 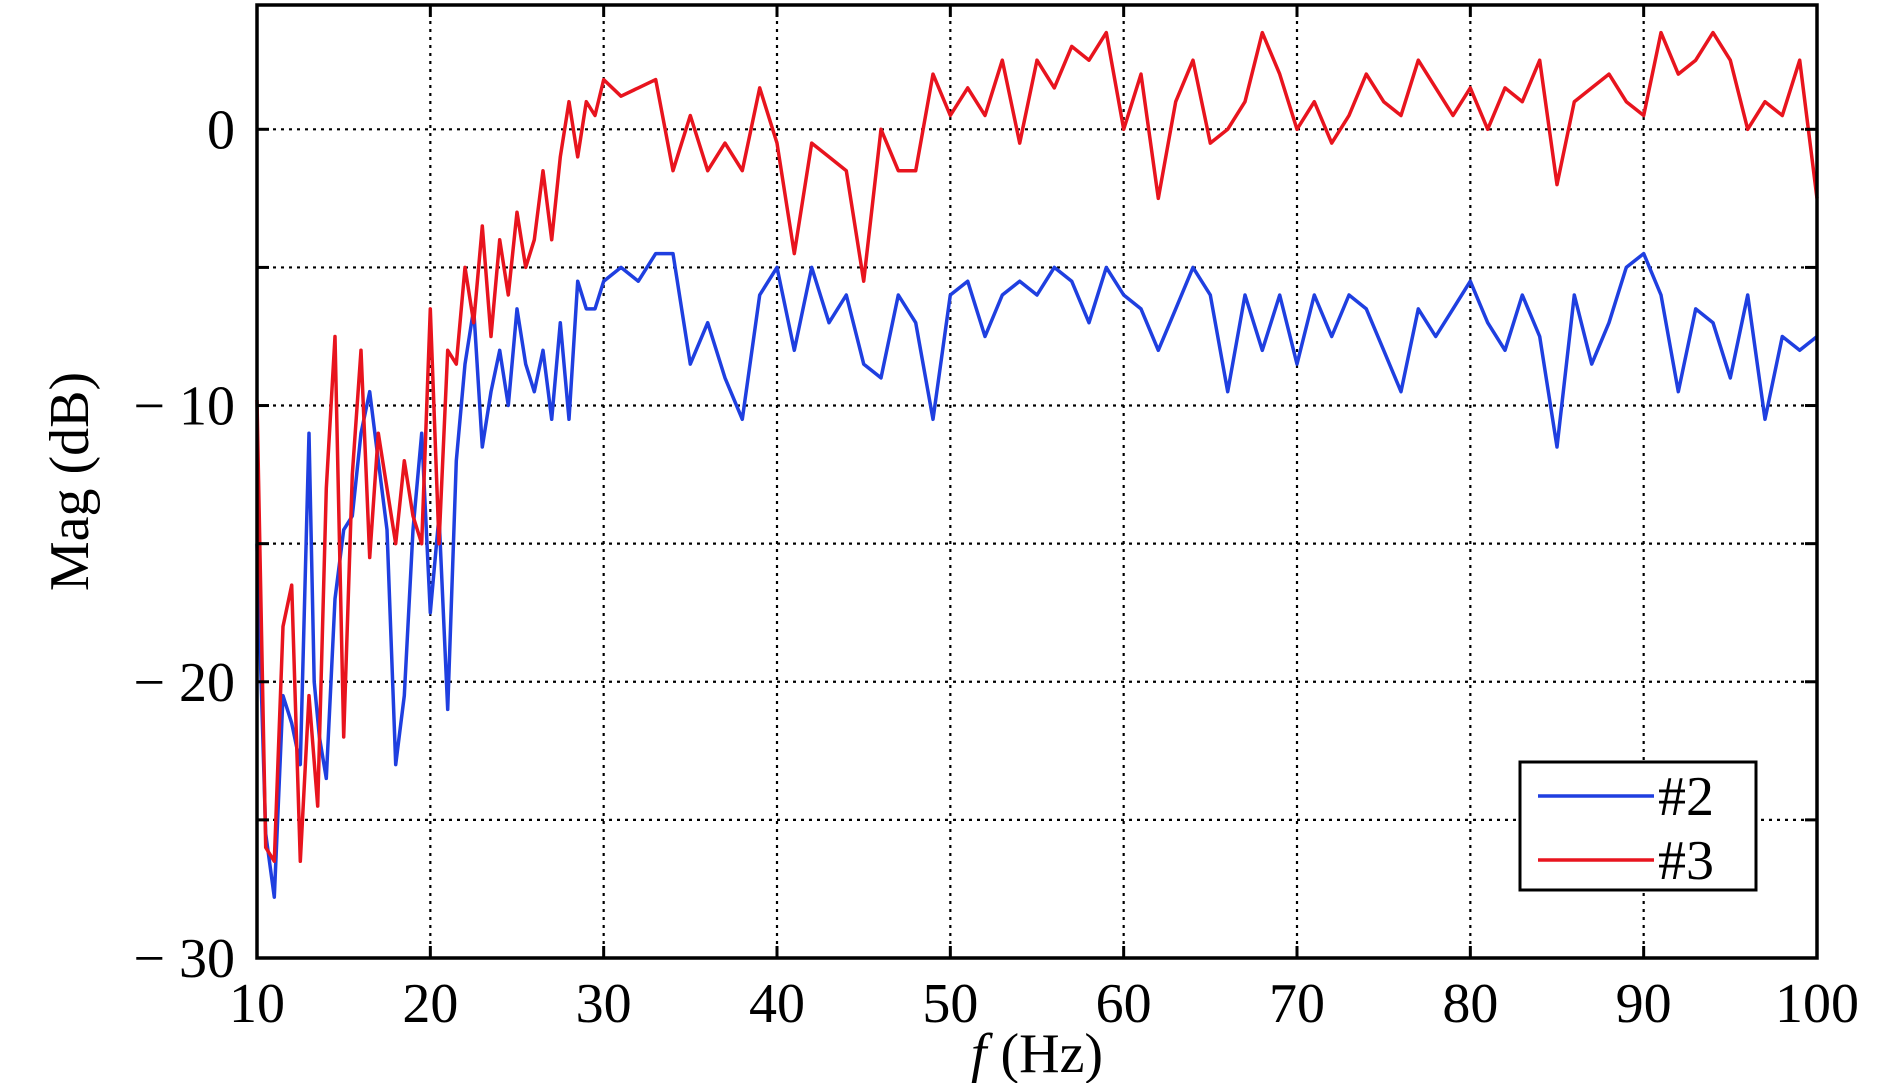 What do you see at coordinates (1044, 1053) in the screenshot?
I see `x-axis-title-unit: (Hz)` at bounding box center [1044, 1053].